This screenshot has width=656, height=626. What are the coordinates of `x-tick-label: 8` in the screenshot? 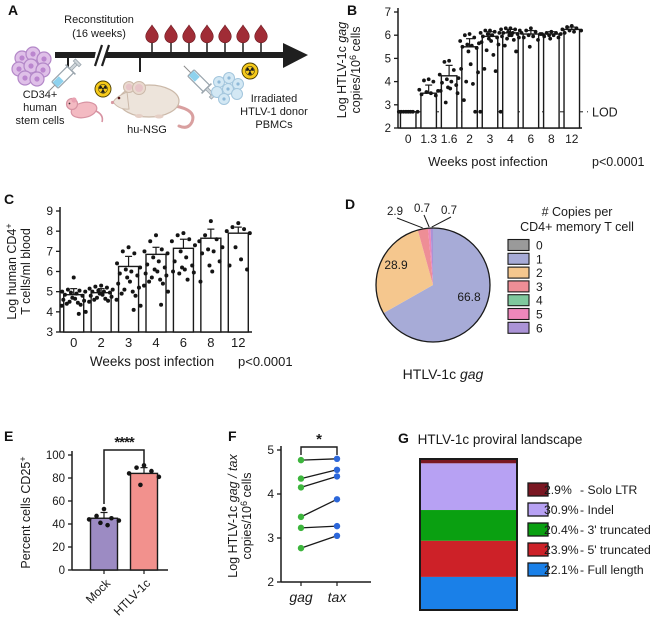 It's located at (210, 342).